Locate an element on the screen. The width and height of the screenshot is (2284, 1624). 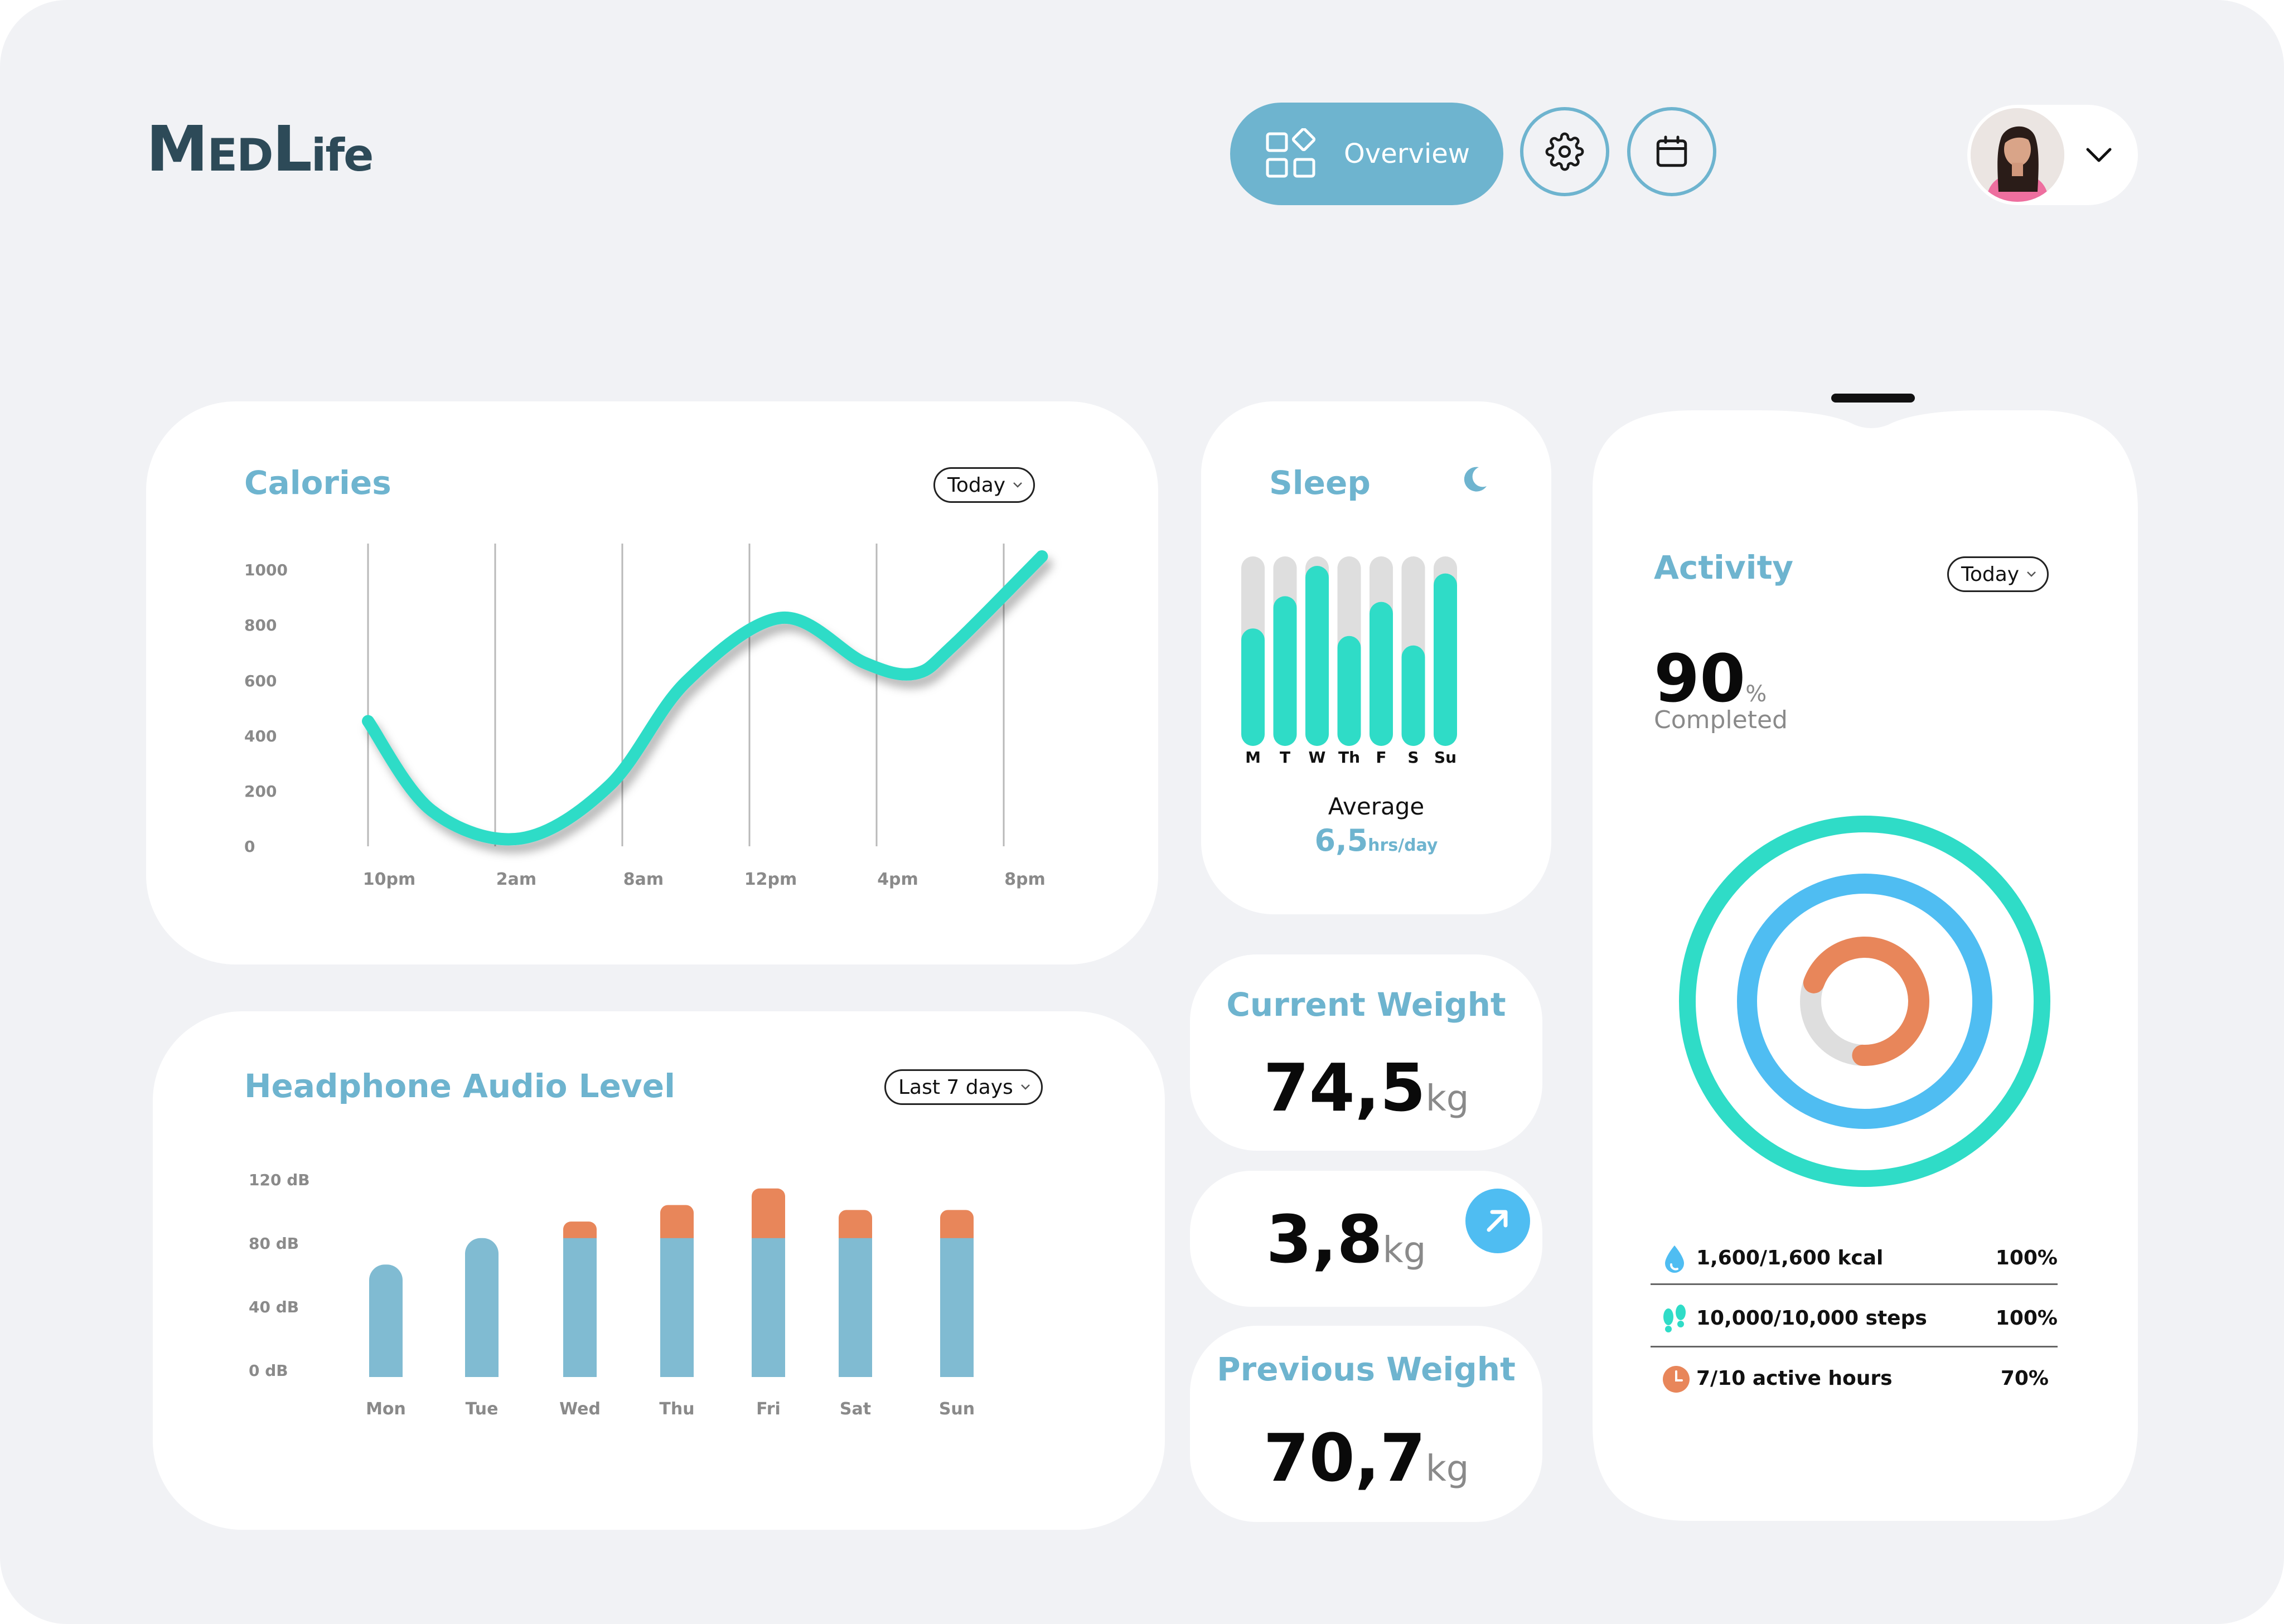
sleep-average-label: Average is located at coordinates (1376, 806).